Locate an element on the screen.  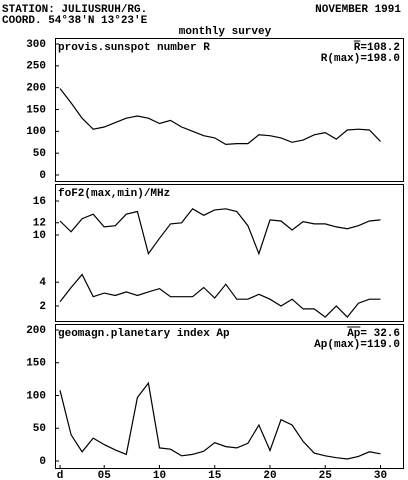
coord: COORD. 54°38'N 13°23'E is located at coordinates (75, 21).